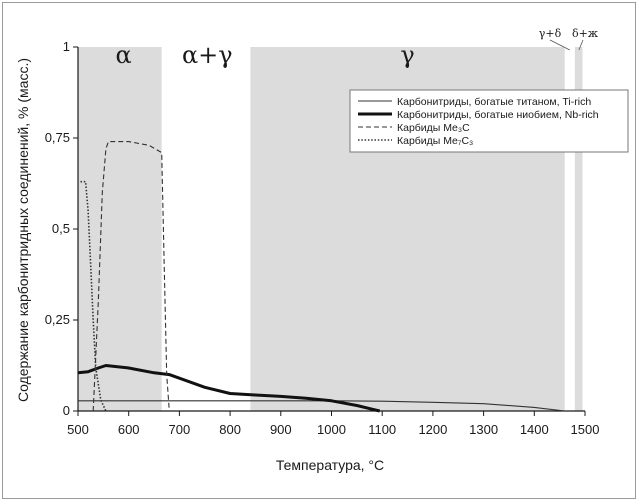  I want to click on legend-label-me7c3: Карбиды Me₇C₃, so click(435, 141).